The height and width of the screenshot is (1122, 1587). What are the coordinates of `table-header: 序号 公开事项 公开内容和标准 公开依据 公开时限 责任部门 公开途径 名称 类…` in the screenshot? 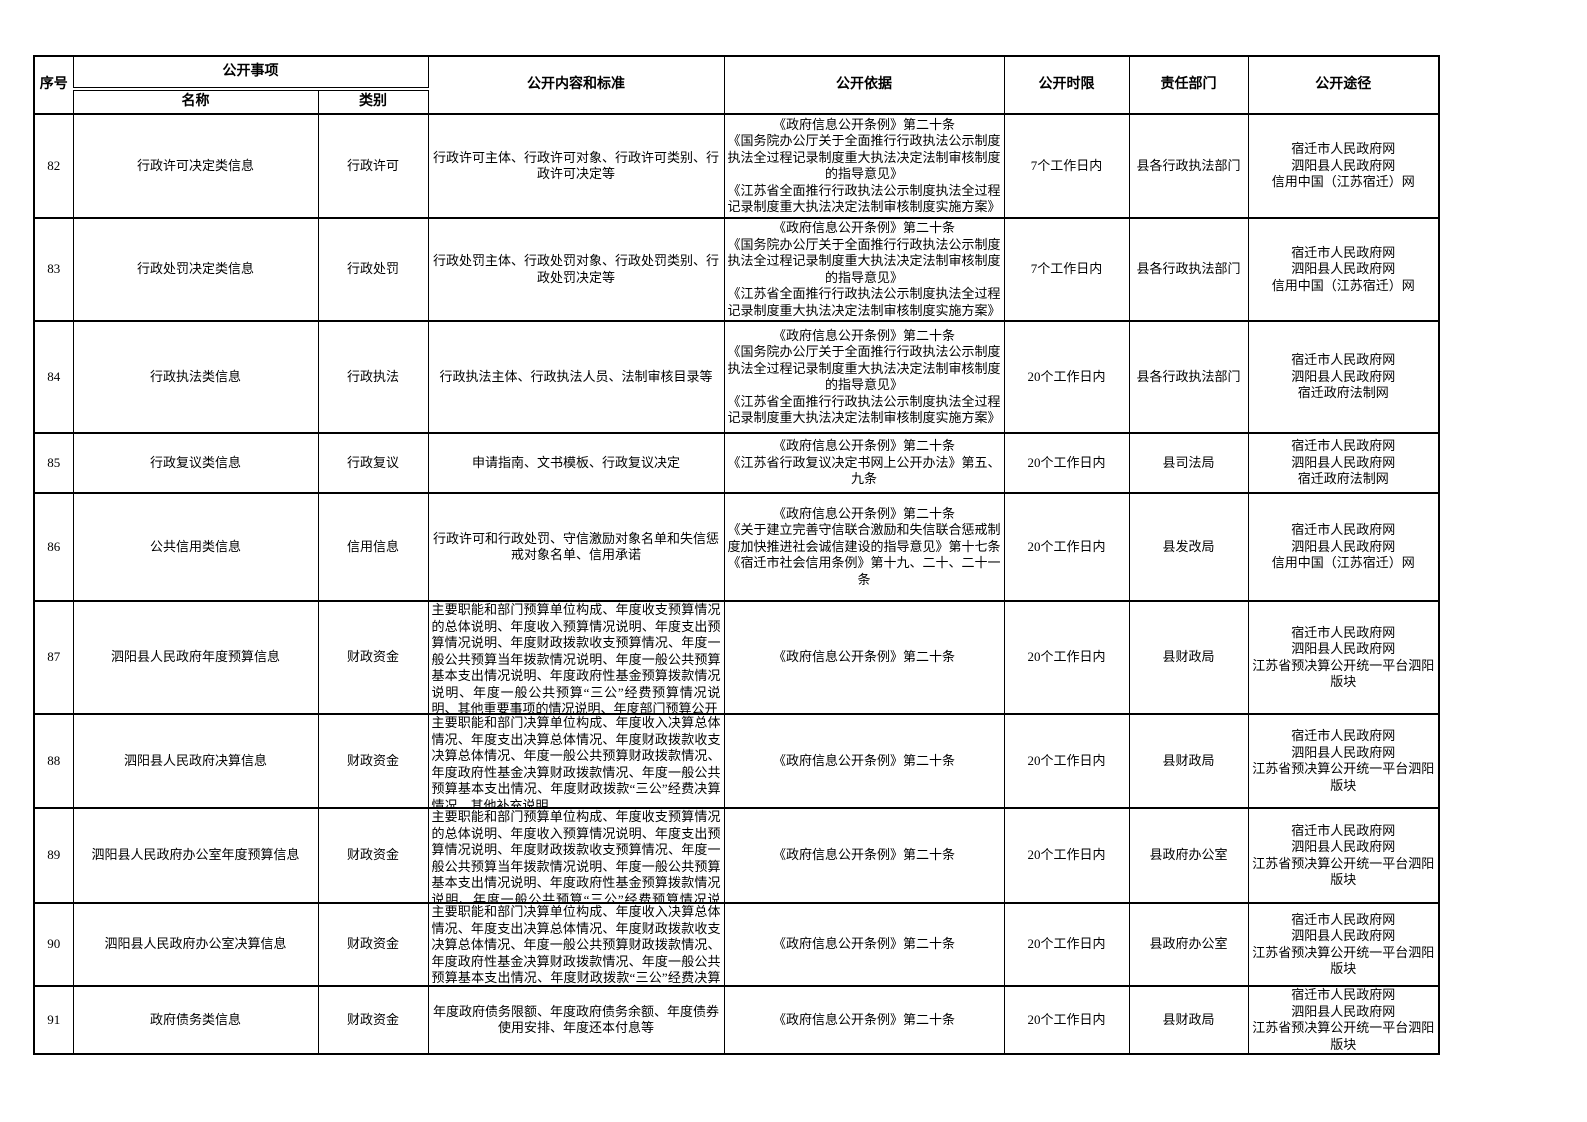 It's located at (736, 85).